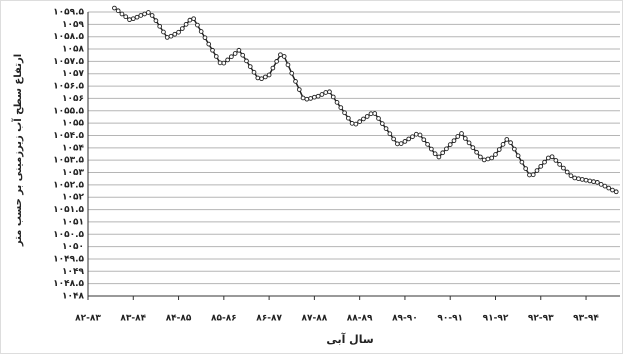  Describe the element at coordinates (73, 222) in the screenshot. I see `y-tick-label: ۱۰۵۱` at that location.